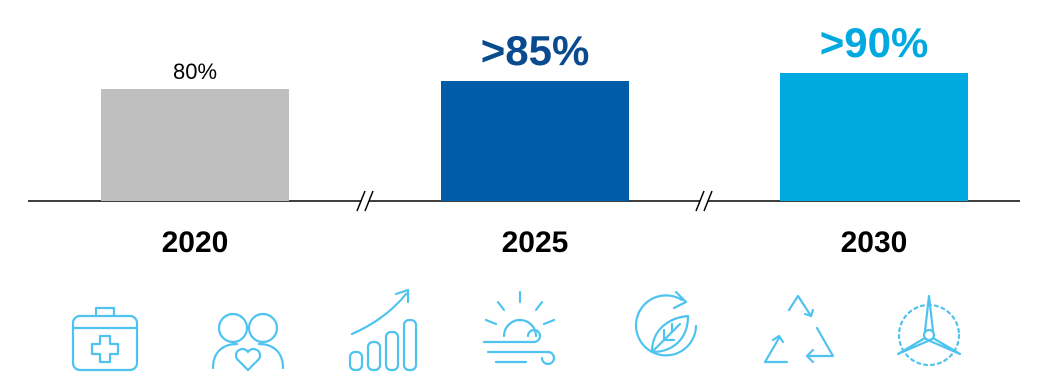 The width and height of the screenshot is (1048, 380). Describe the element at coordinates (874, 137) in the screenshot. I see `bar-2030` at that location.